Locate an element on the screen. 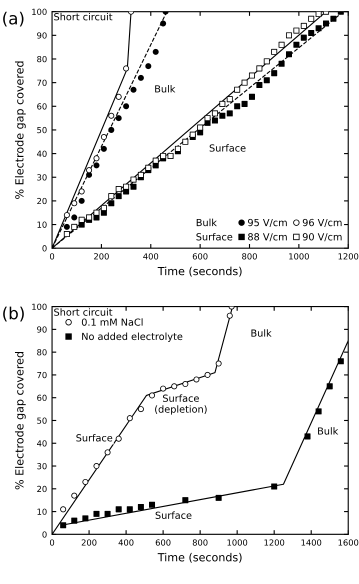  legend-label: 0.1 mM NaCl is located at coordinates (112, 322).